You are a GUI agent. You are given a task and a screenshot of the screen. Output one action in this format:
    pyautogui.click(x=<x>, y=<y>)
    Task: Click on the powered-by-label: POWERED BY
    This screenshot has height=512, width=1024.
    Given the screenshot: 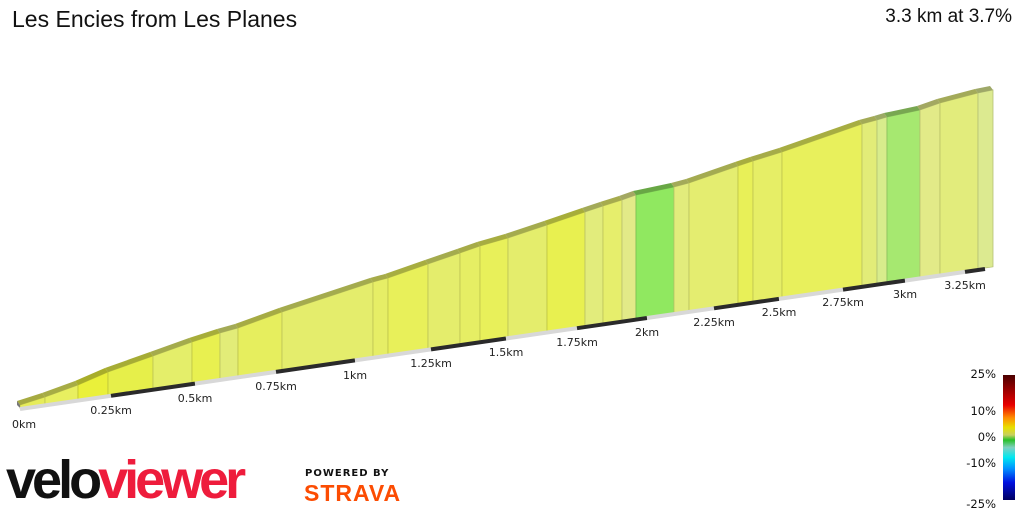 What is the action you would take?
    pyautogui.click(x=347, y=473)
    